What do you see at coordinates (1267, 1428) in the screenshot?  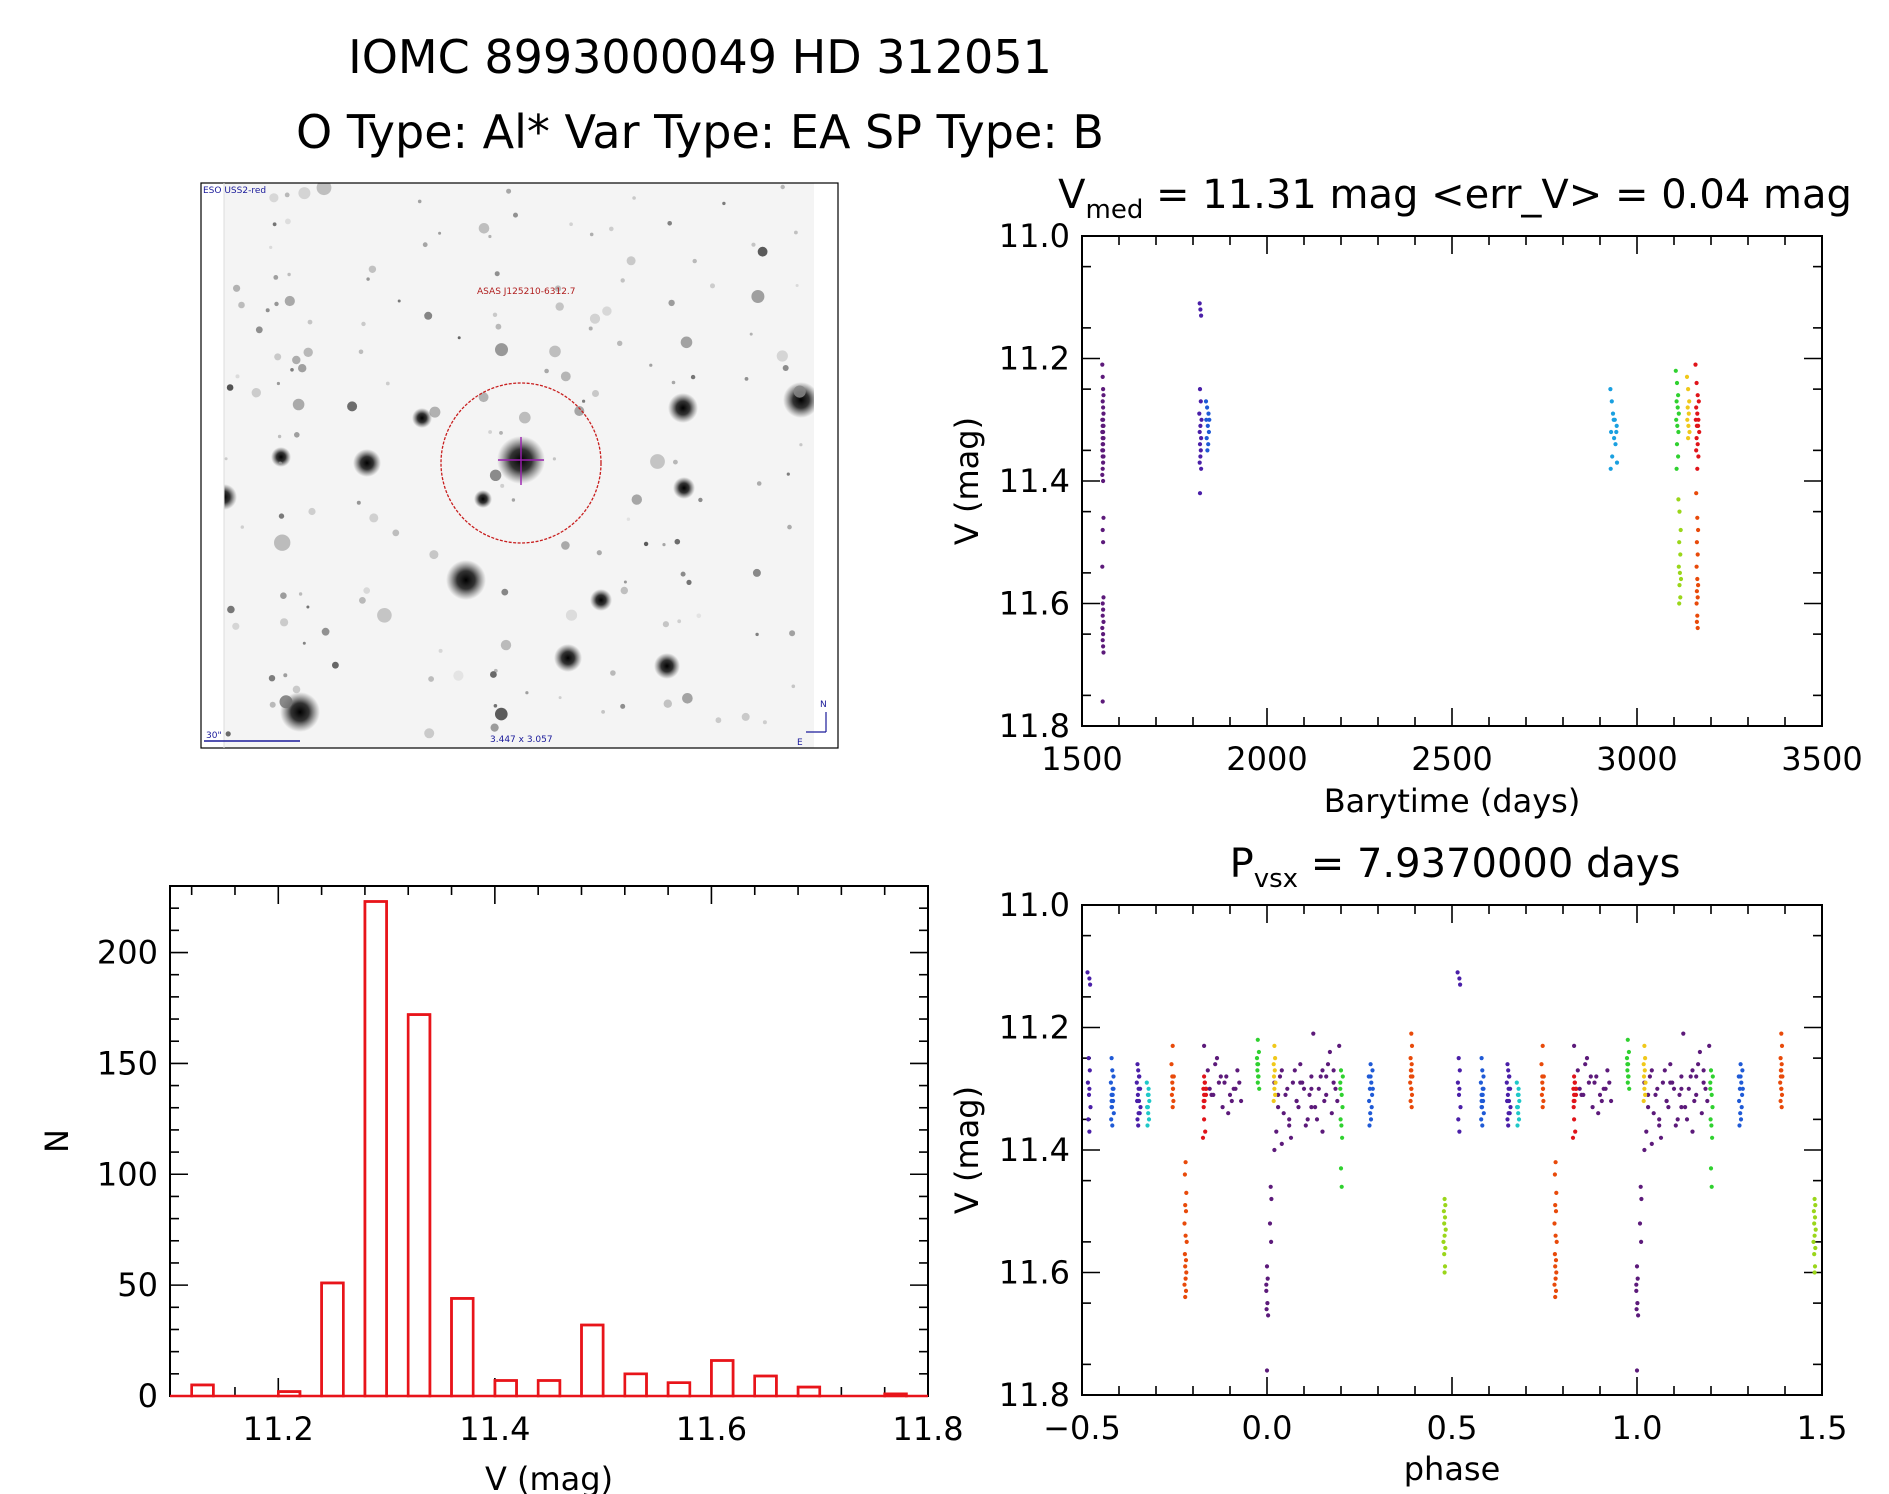 I see `x-tick-label: 0.0` at bounding box center [1267, 1428].